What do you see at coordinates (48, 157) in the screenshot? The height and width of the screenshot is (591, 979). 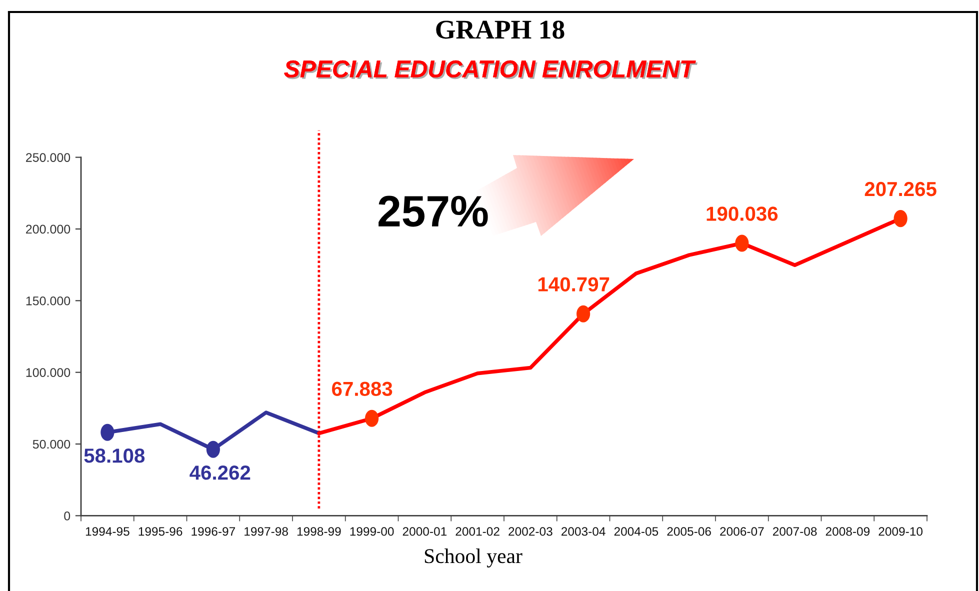 I see `y-tick-label: 250.000` at bounding box center [48, 157].